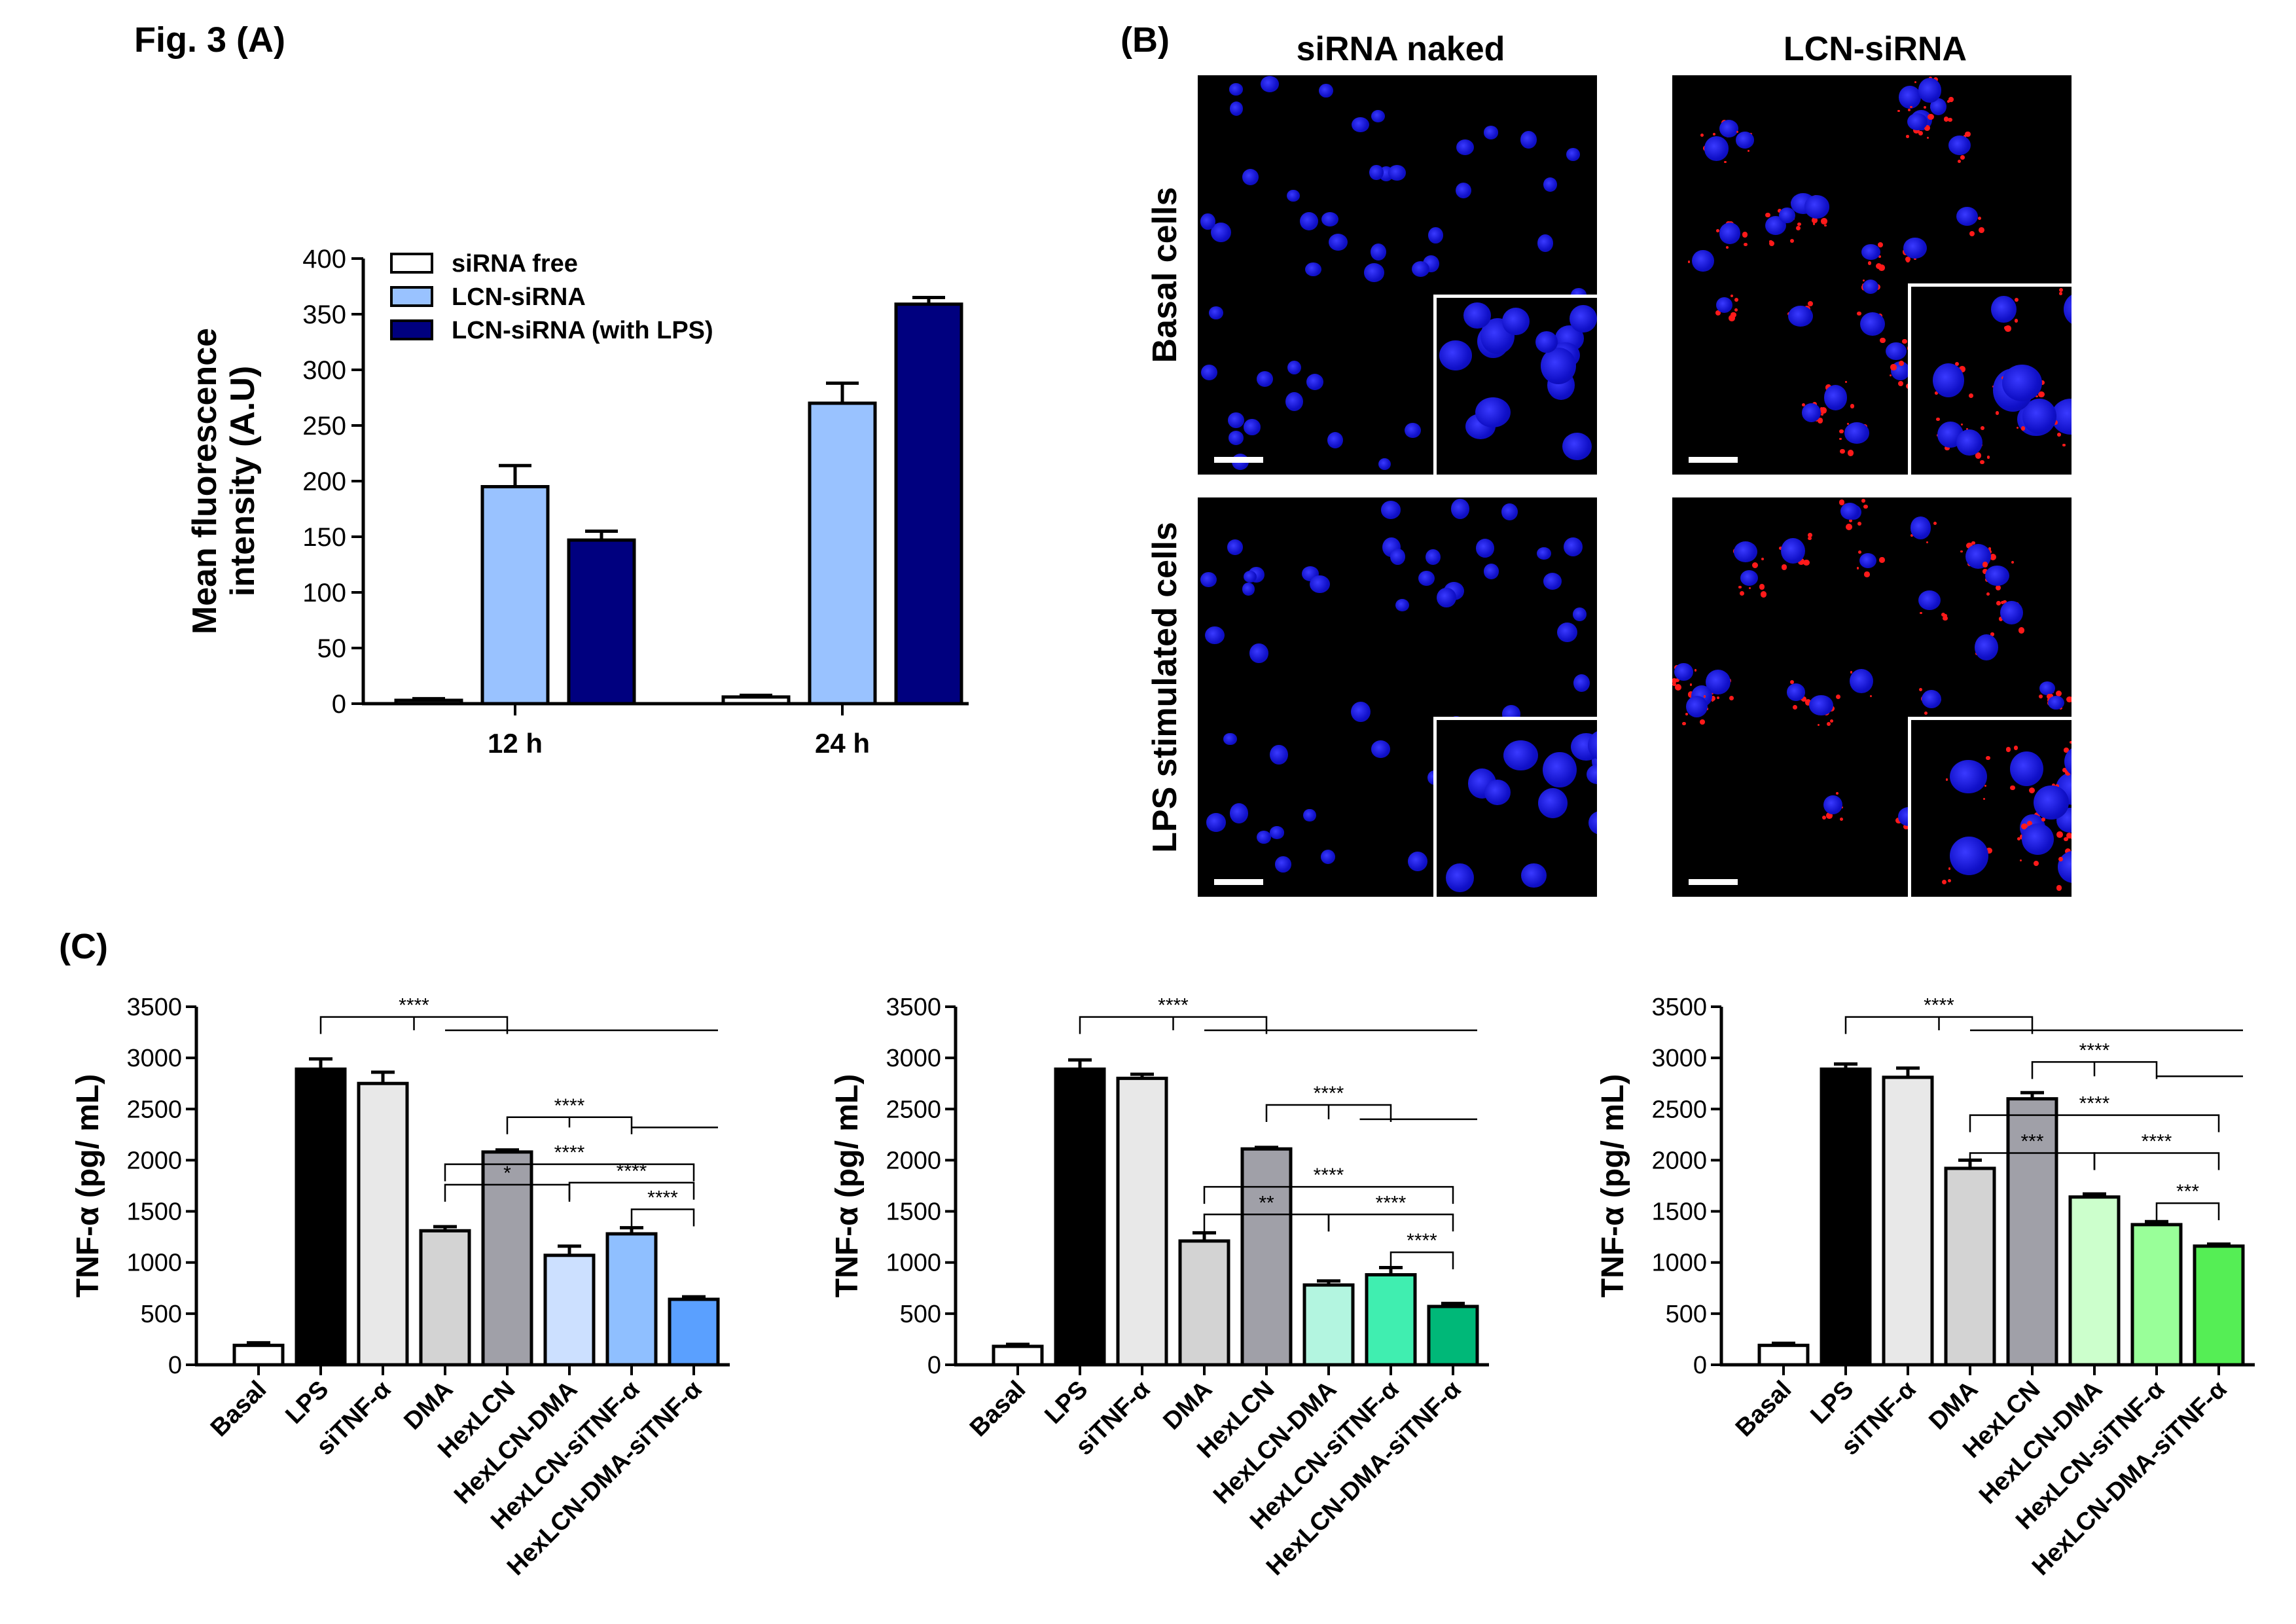  What do you see at coordinates (1515, 385) in the screenshot?
I see `micro-inset-basal-naked` at bounding box center [1515, 385].